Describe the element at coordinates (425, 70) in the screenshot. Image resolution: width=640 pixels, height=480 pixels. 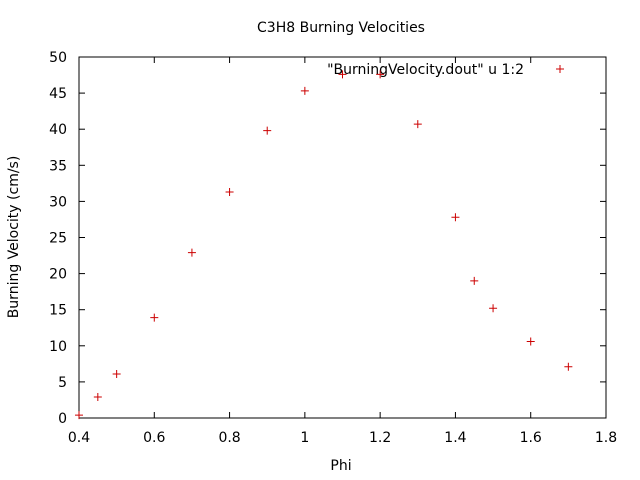
I see `legend-label: "BurningVelocity.dout" u 1:2` at that location.